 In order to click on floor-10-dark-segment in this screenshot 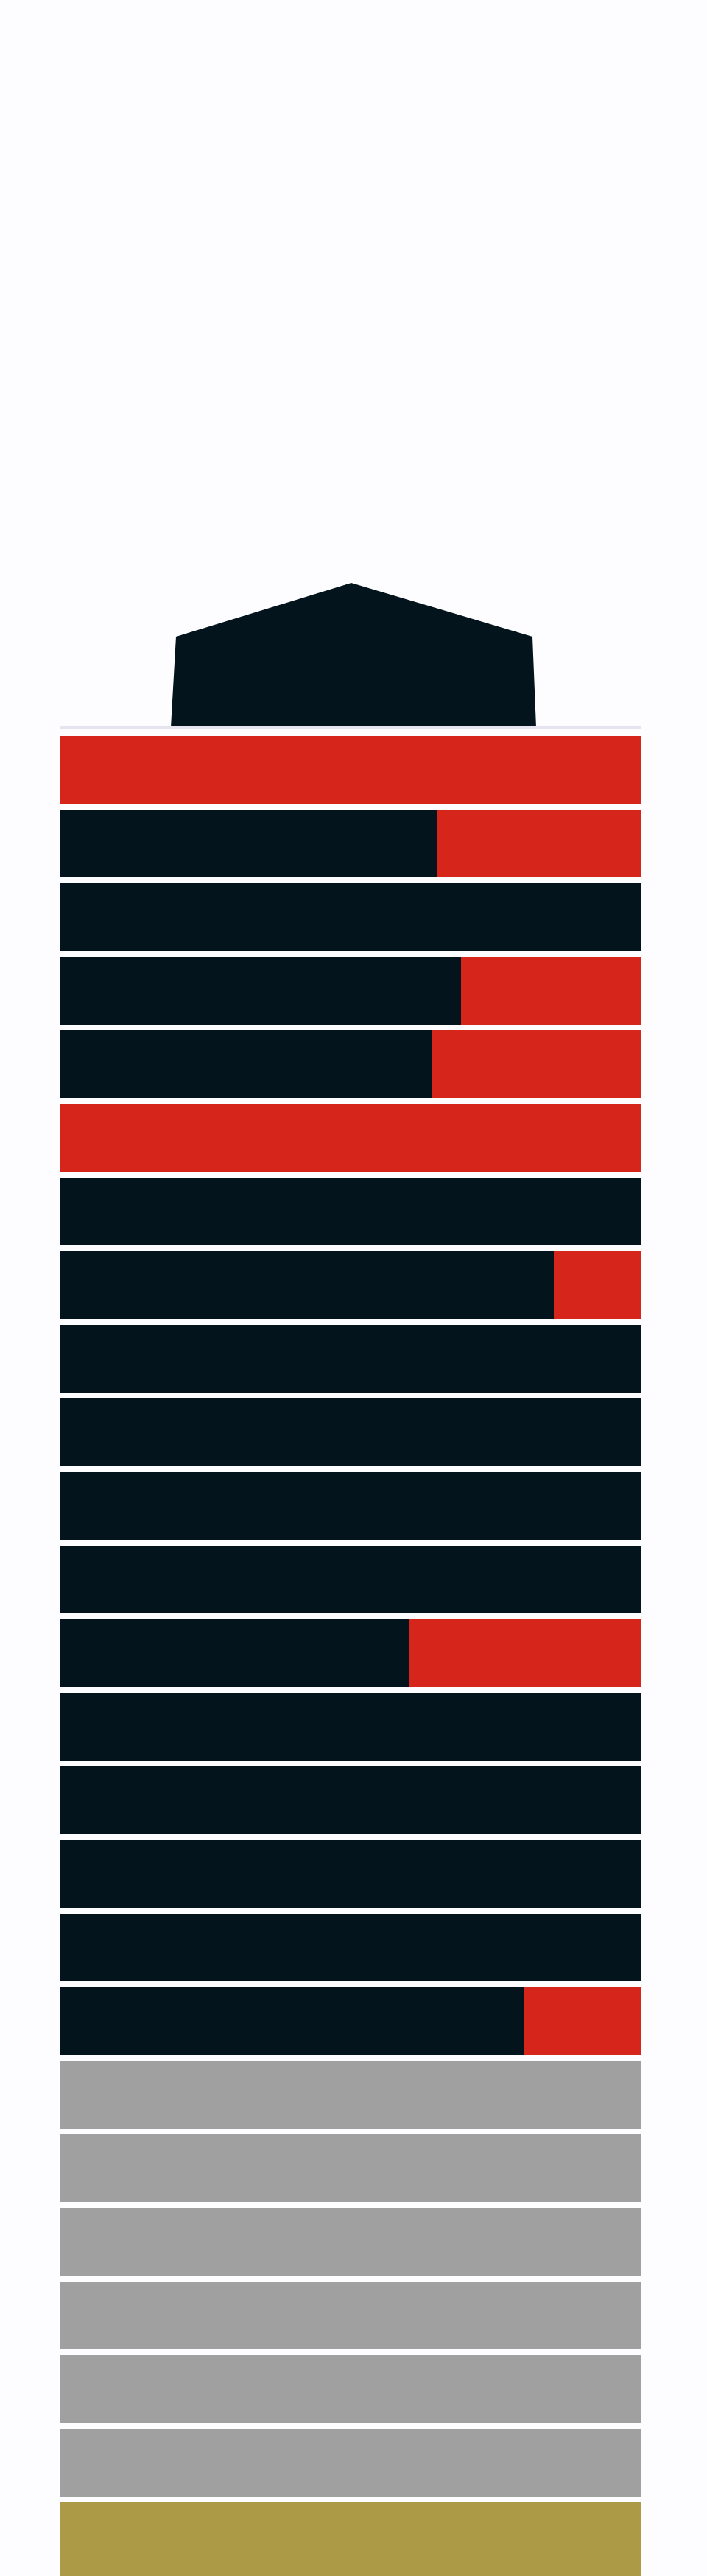, I will do `click(350, 1432)`.